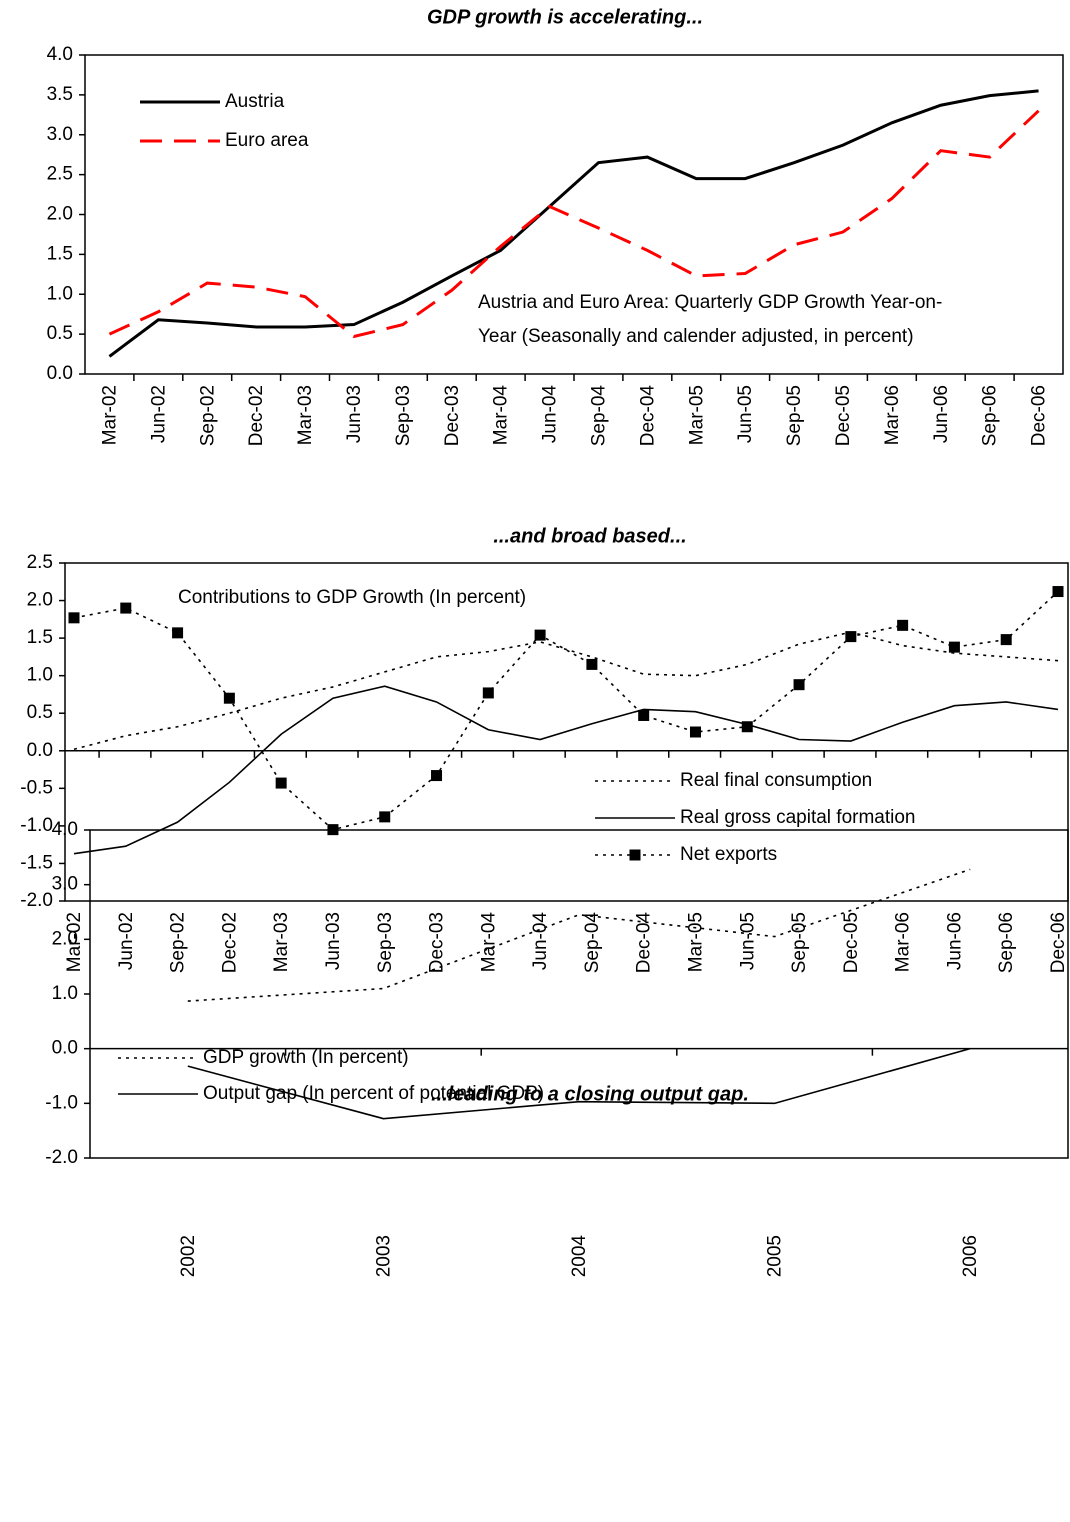 The height and width of the screenshot is (1522, 1070). What do you see at coordinates (60, 94) in the screenshot?
I see `y-tick-label: 3.5` at bounding box center [60, 94].